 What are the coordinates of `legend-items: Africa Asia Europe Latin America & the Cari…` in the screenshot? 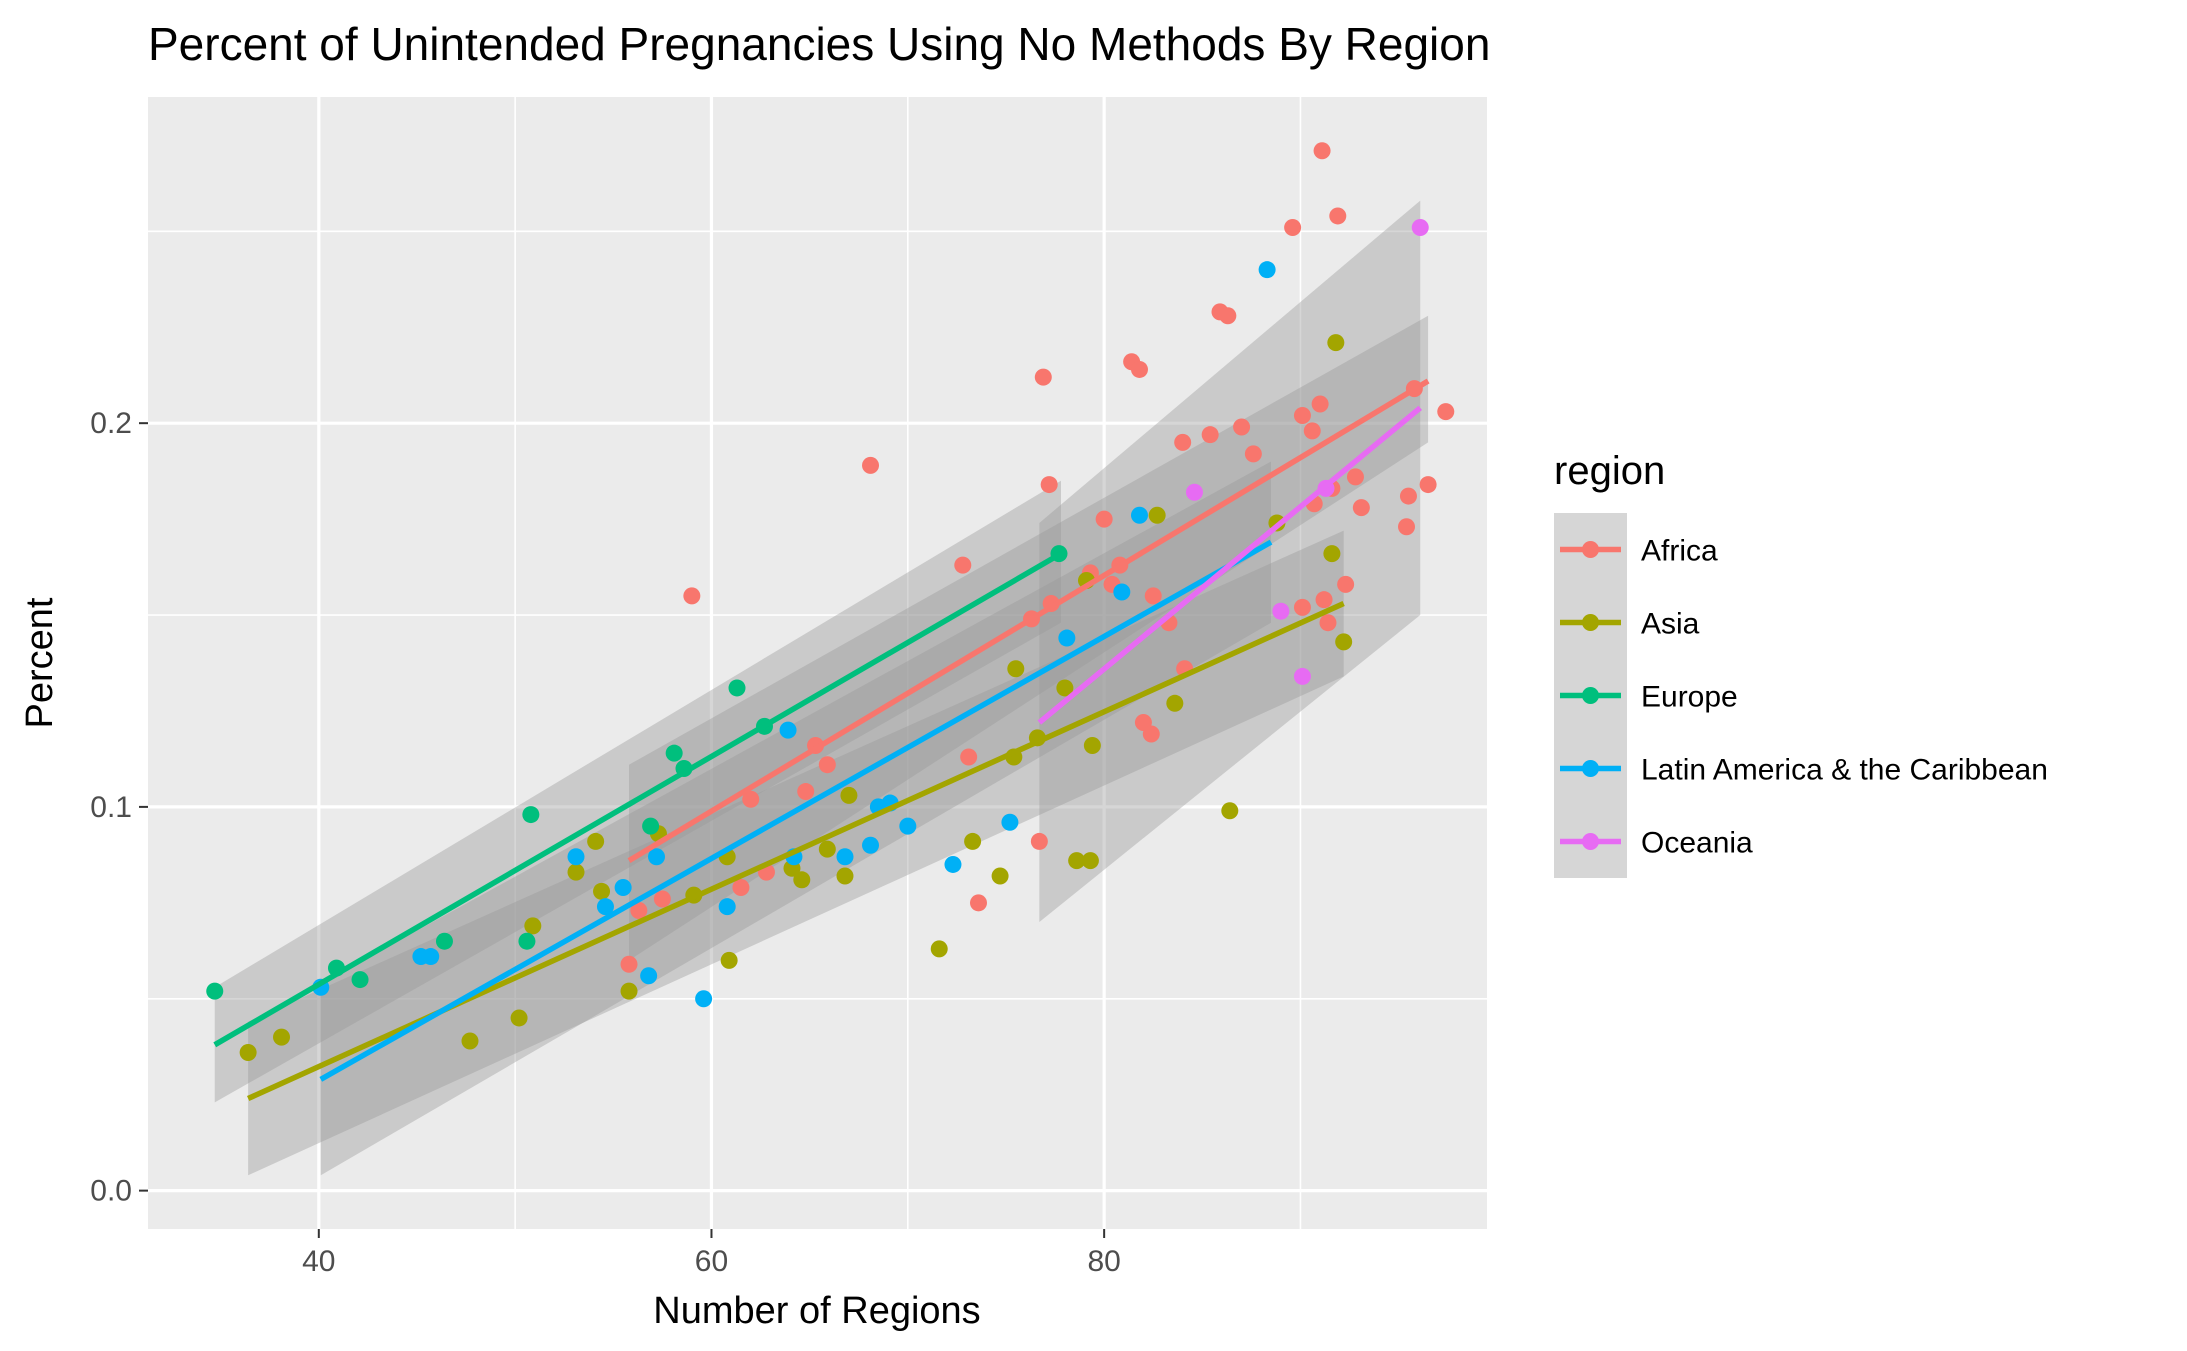 It's located at (1801, 695).